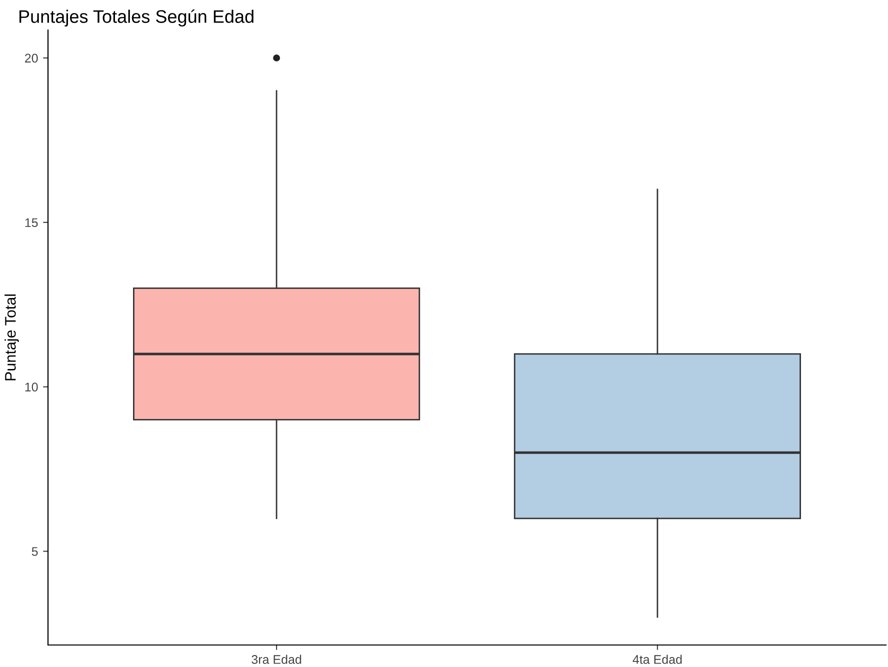 The width and height of the screenshot is (888, 667). What do you see at coordinates (31, 58) in the screenshot?
I see `y-tick-label: 20` at bounding box center [31, 58].